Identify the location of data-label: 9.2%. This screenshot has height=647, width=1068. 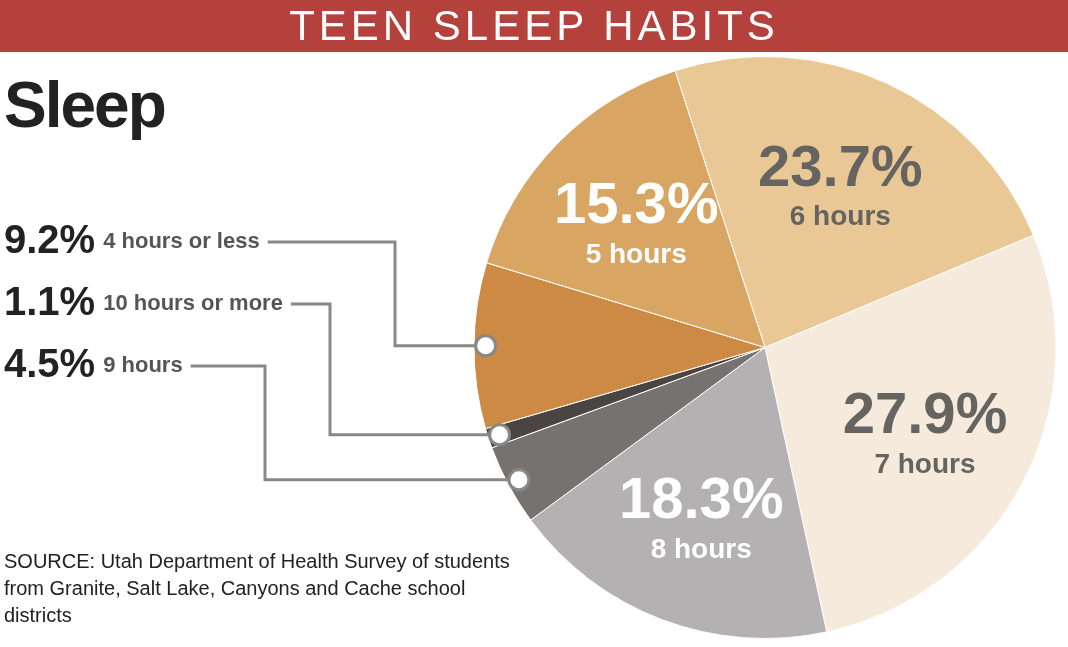
(50, 239).